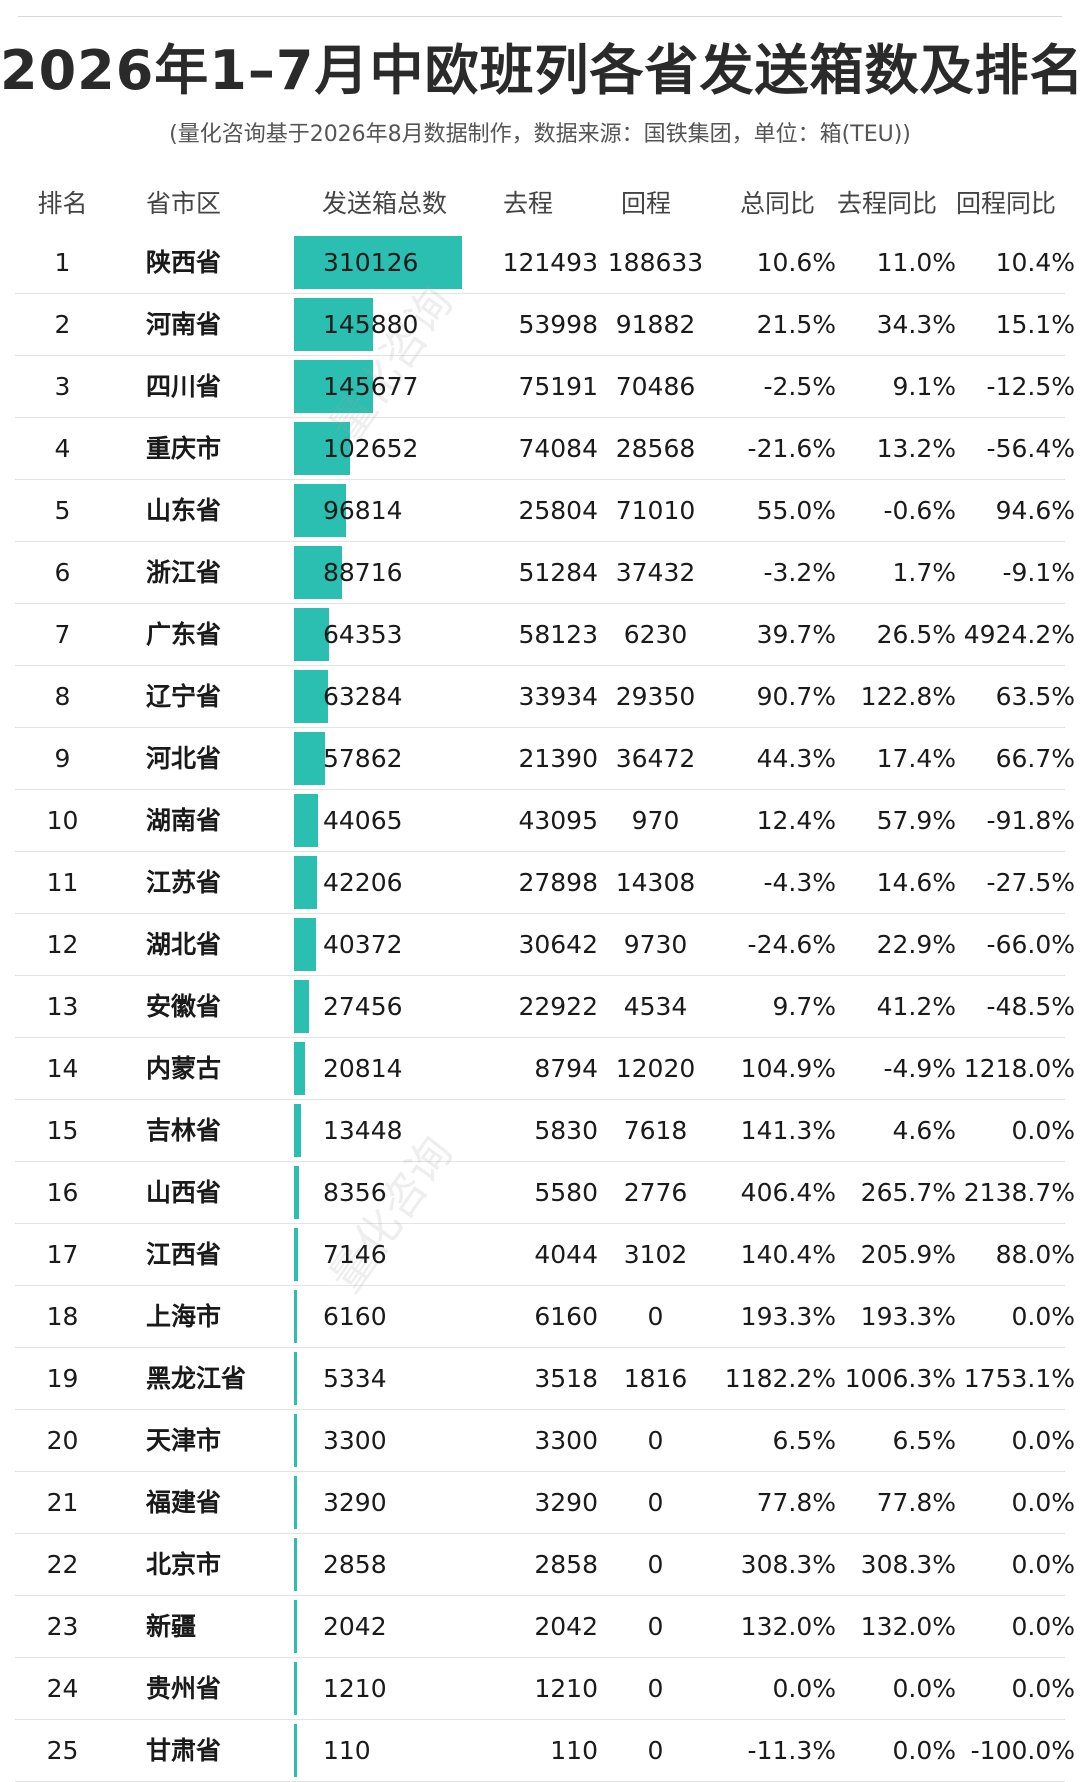 The image size is (1080, 1782). I want to click on total-cell: 3300, so click(355, 1440).